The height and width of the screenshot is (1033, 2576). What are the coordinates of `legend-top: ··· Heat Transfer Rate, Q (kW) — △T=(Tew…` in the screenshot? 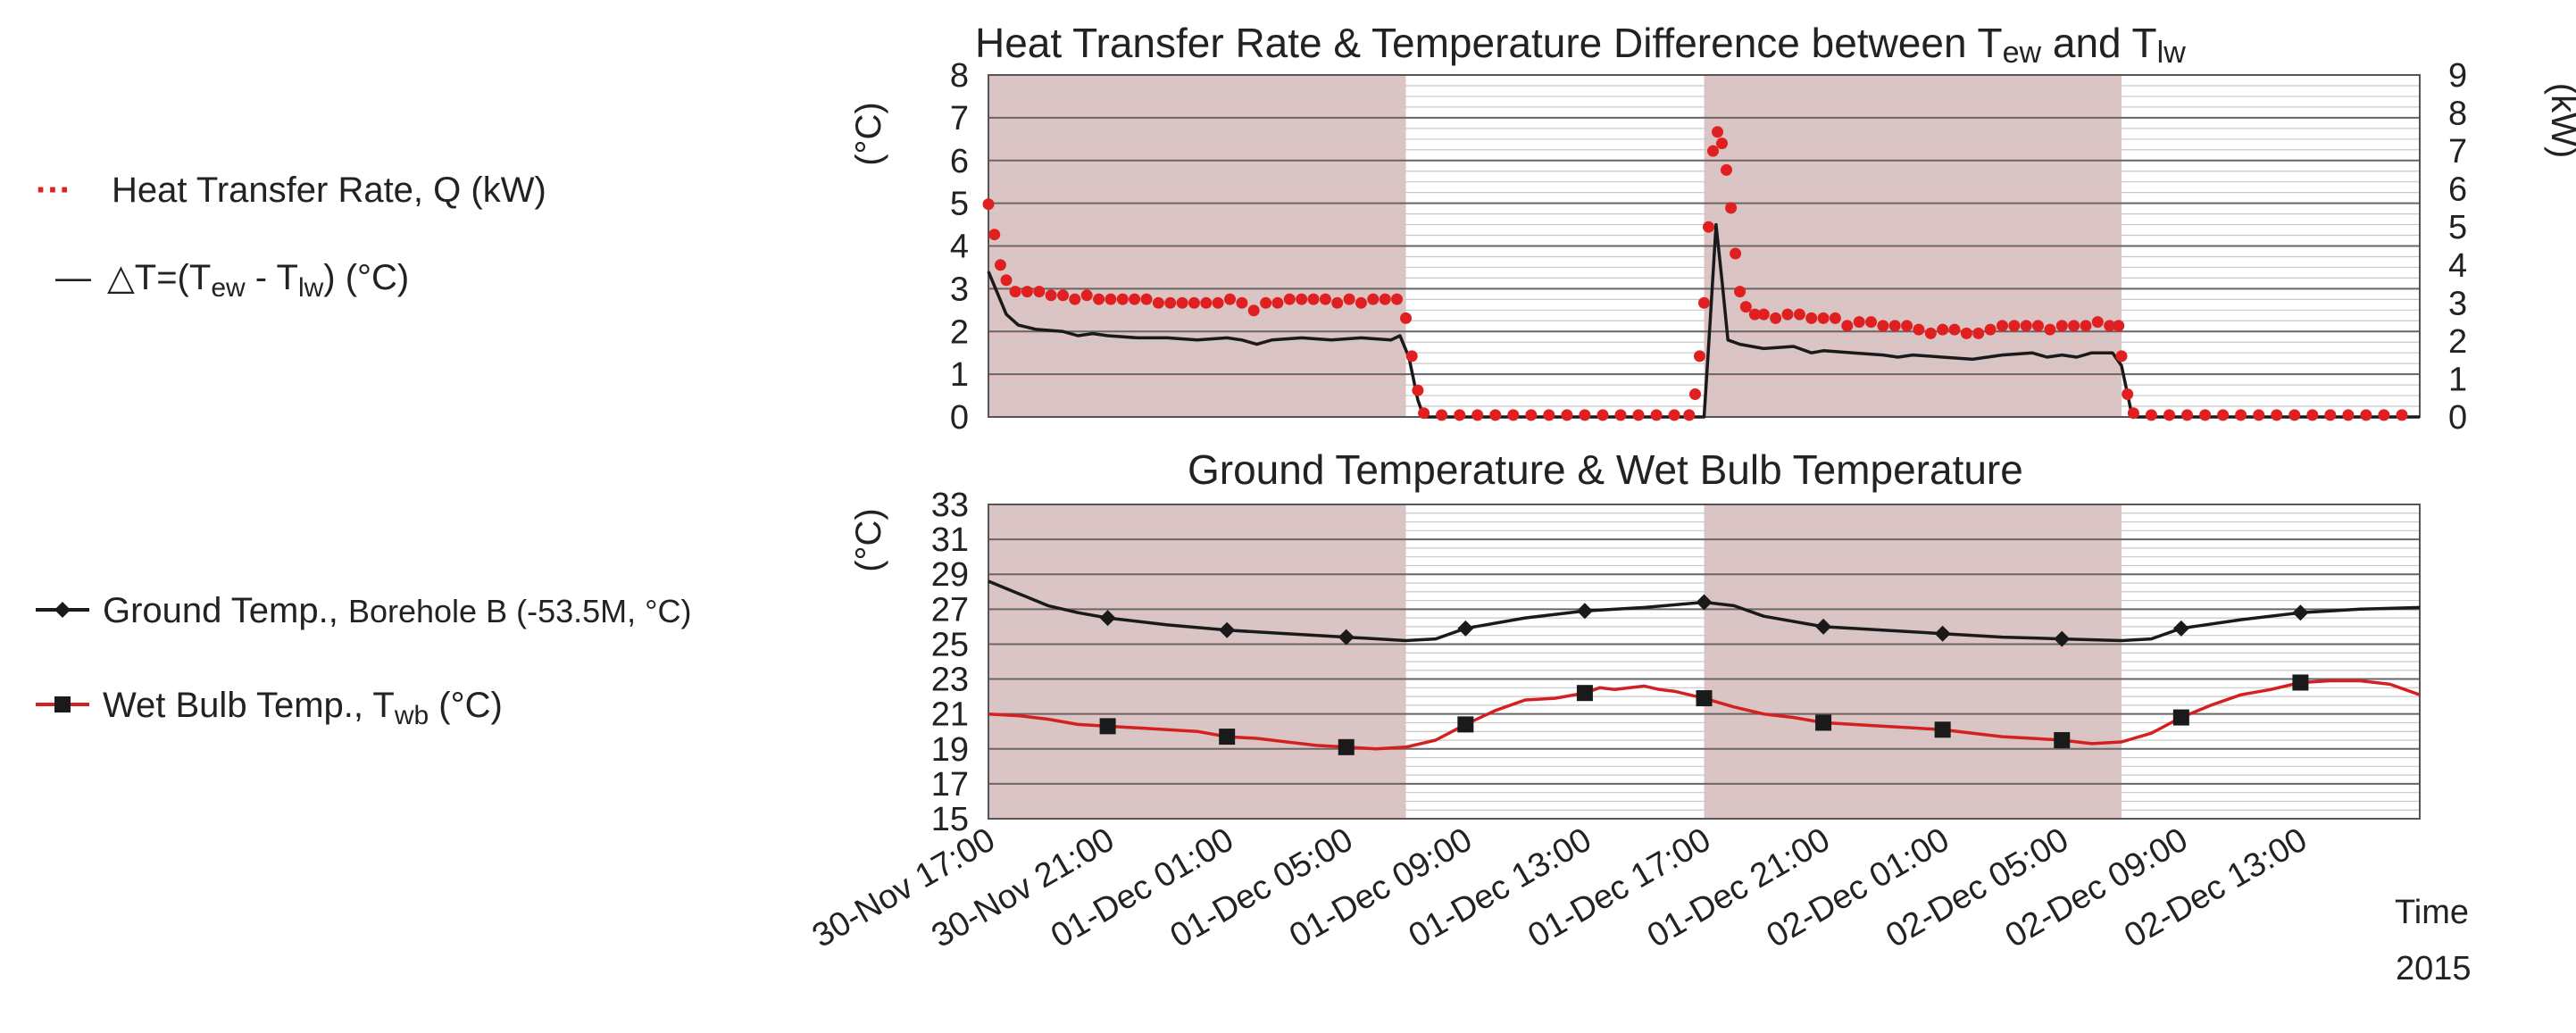 It's located at (291, 237).